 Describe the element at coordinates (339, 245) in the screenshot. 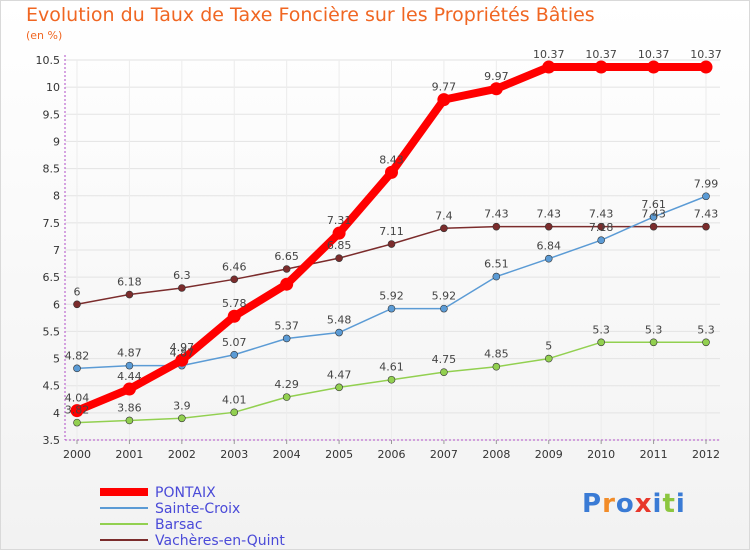

I see `data-label: 6.85` at that location.